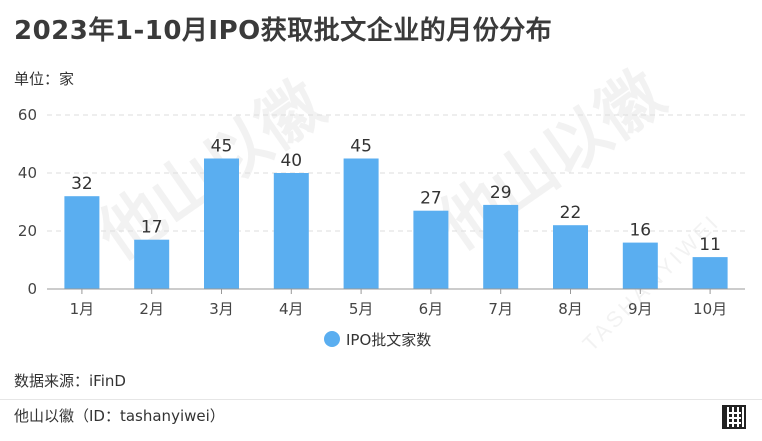 The height and width of the screenshot is (441, 762). I want to click on data-source: 数据来源：iFinD, so click(70, 381).